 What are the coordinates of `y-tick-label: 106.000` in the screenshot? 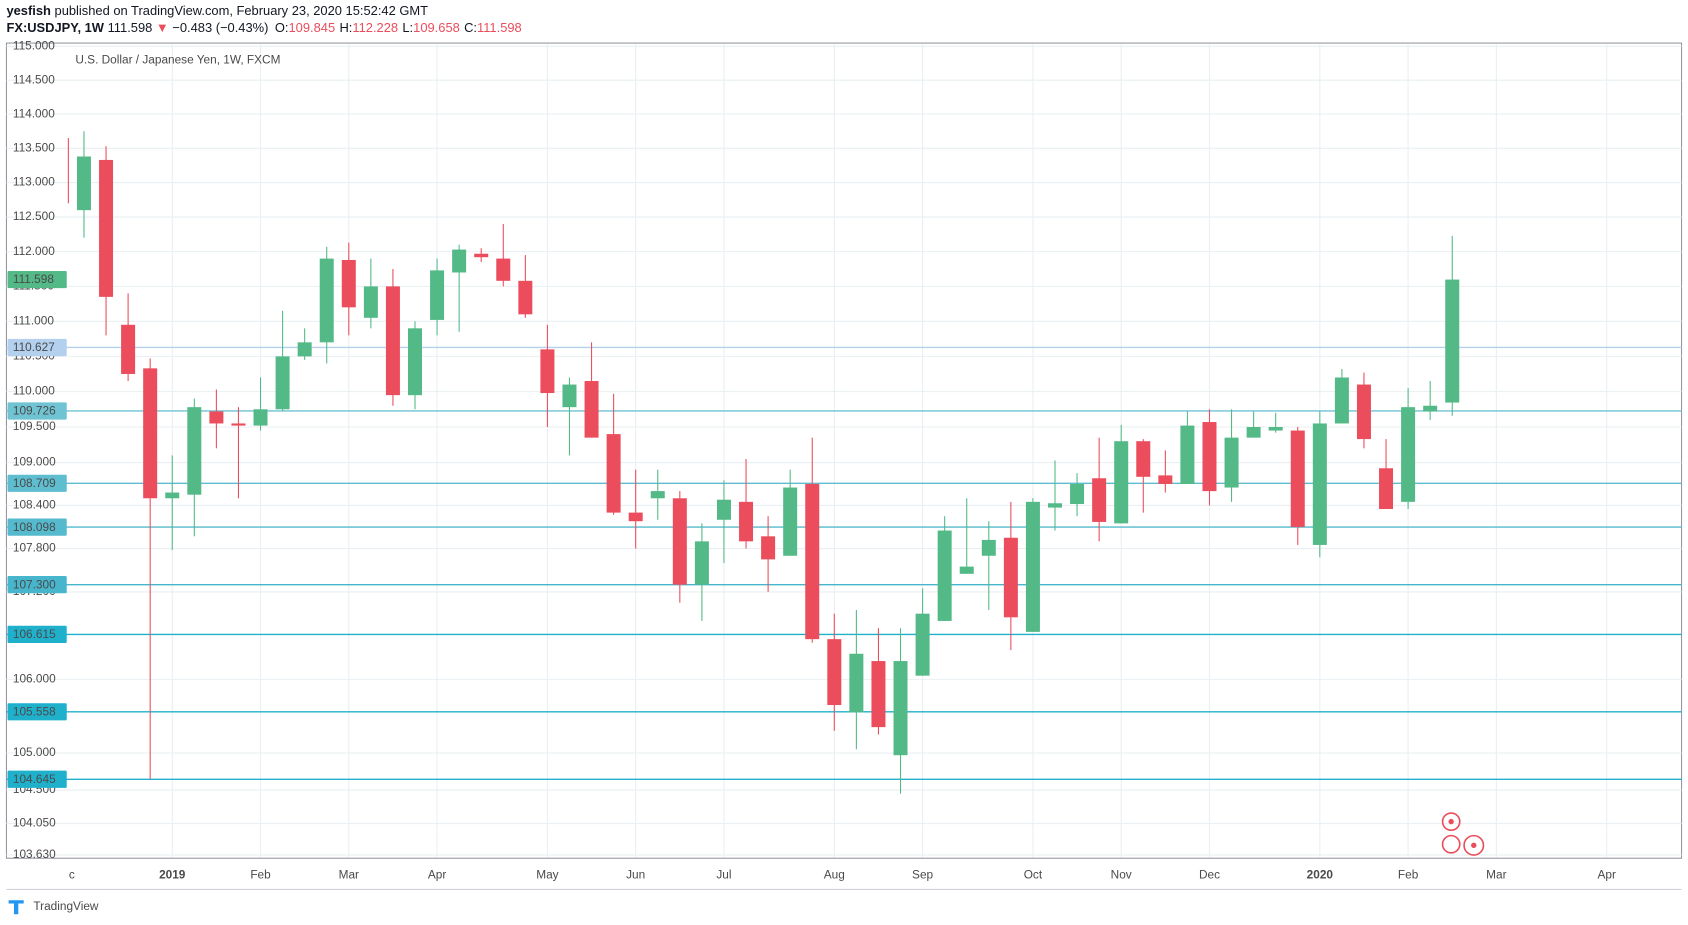 It's located at (34, 678).